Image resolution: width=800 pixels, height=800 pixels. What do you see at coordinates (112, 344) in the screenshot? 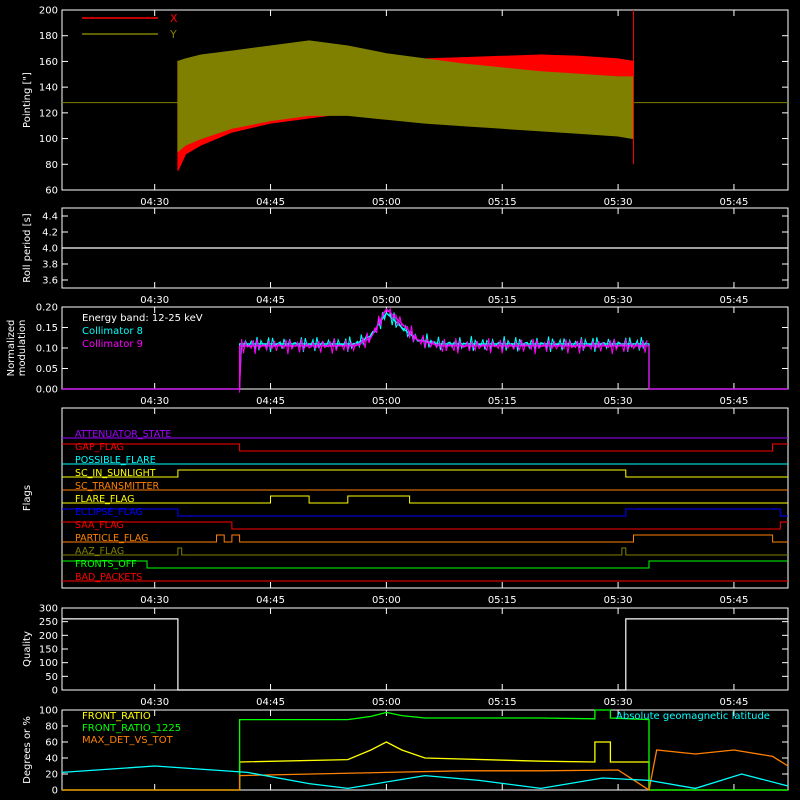
I see `modulation-legend-9: Collimator 9` at bounding box center [112, 344].